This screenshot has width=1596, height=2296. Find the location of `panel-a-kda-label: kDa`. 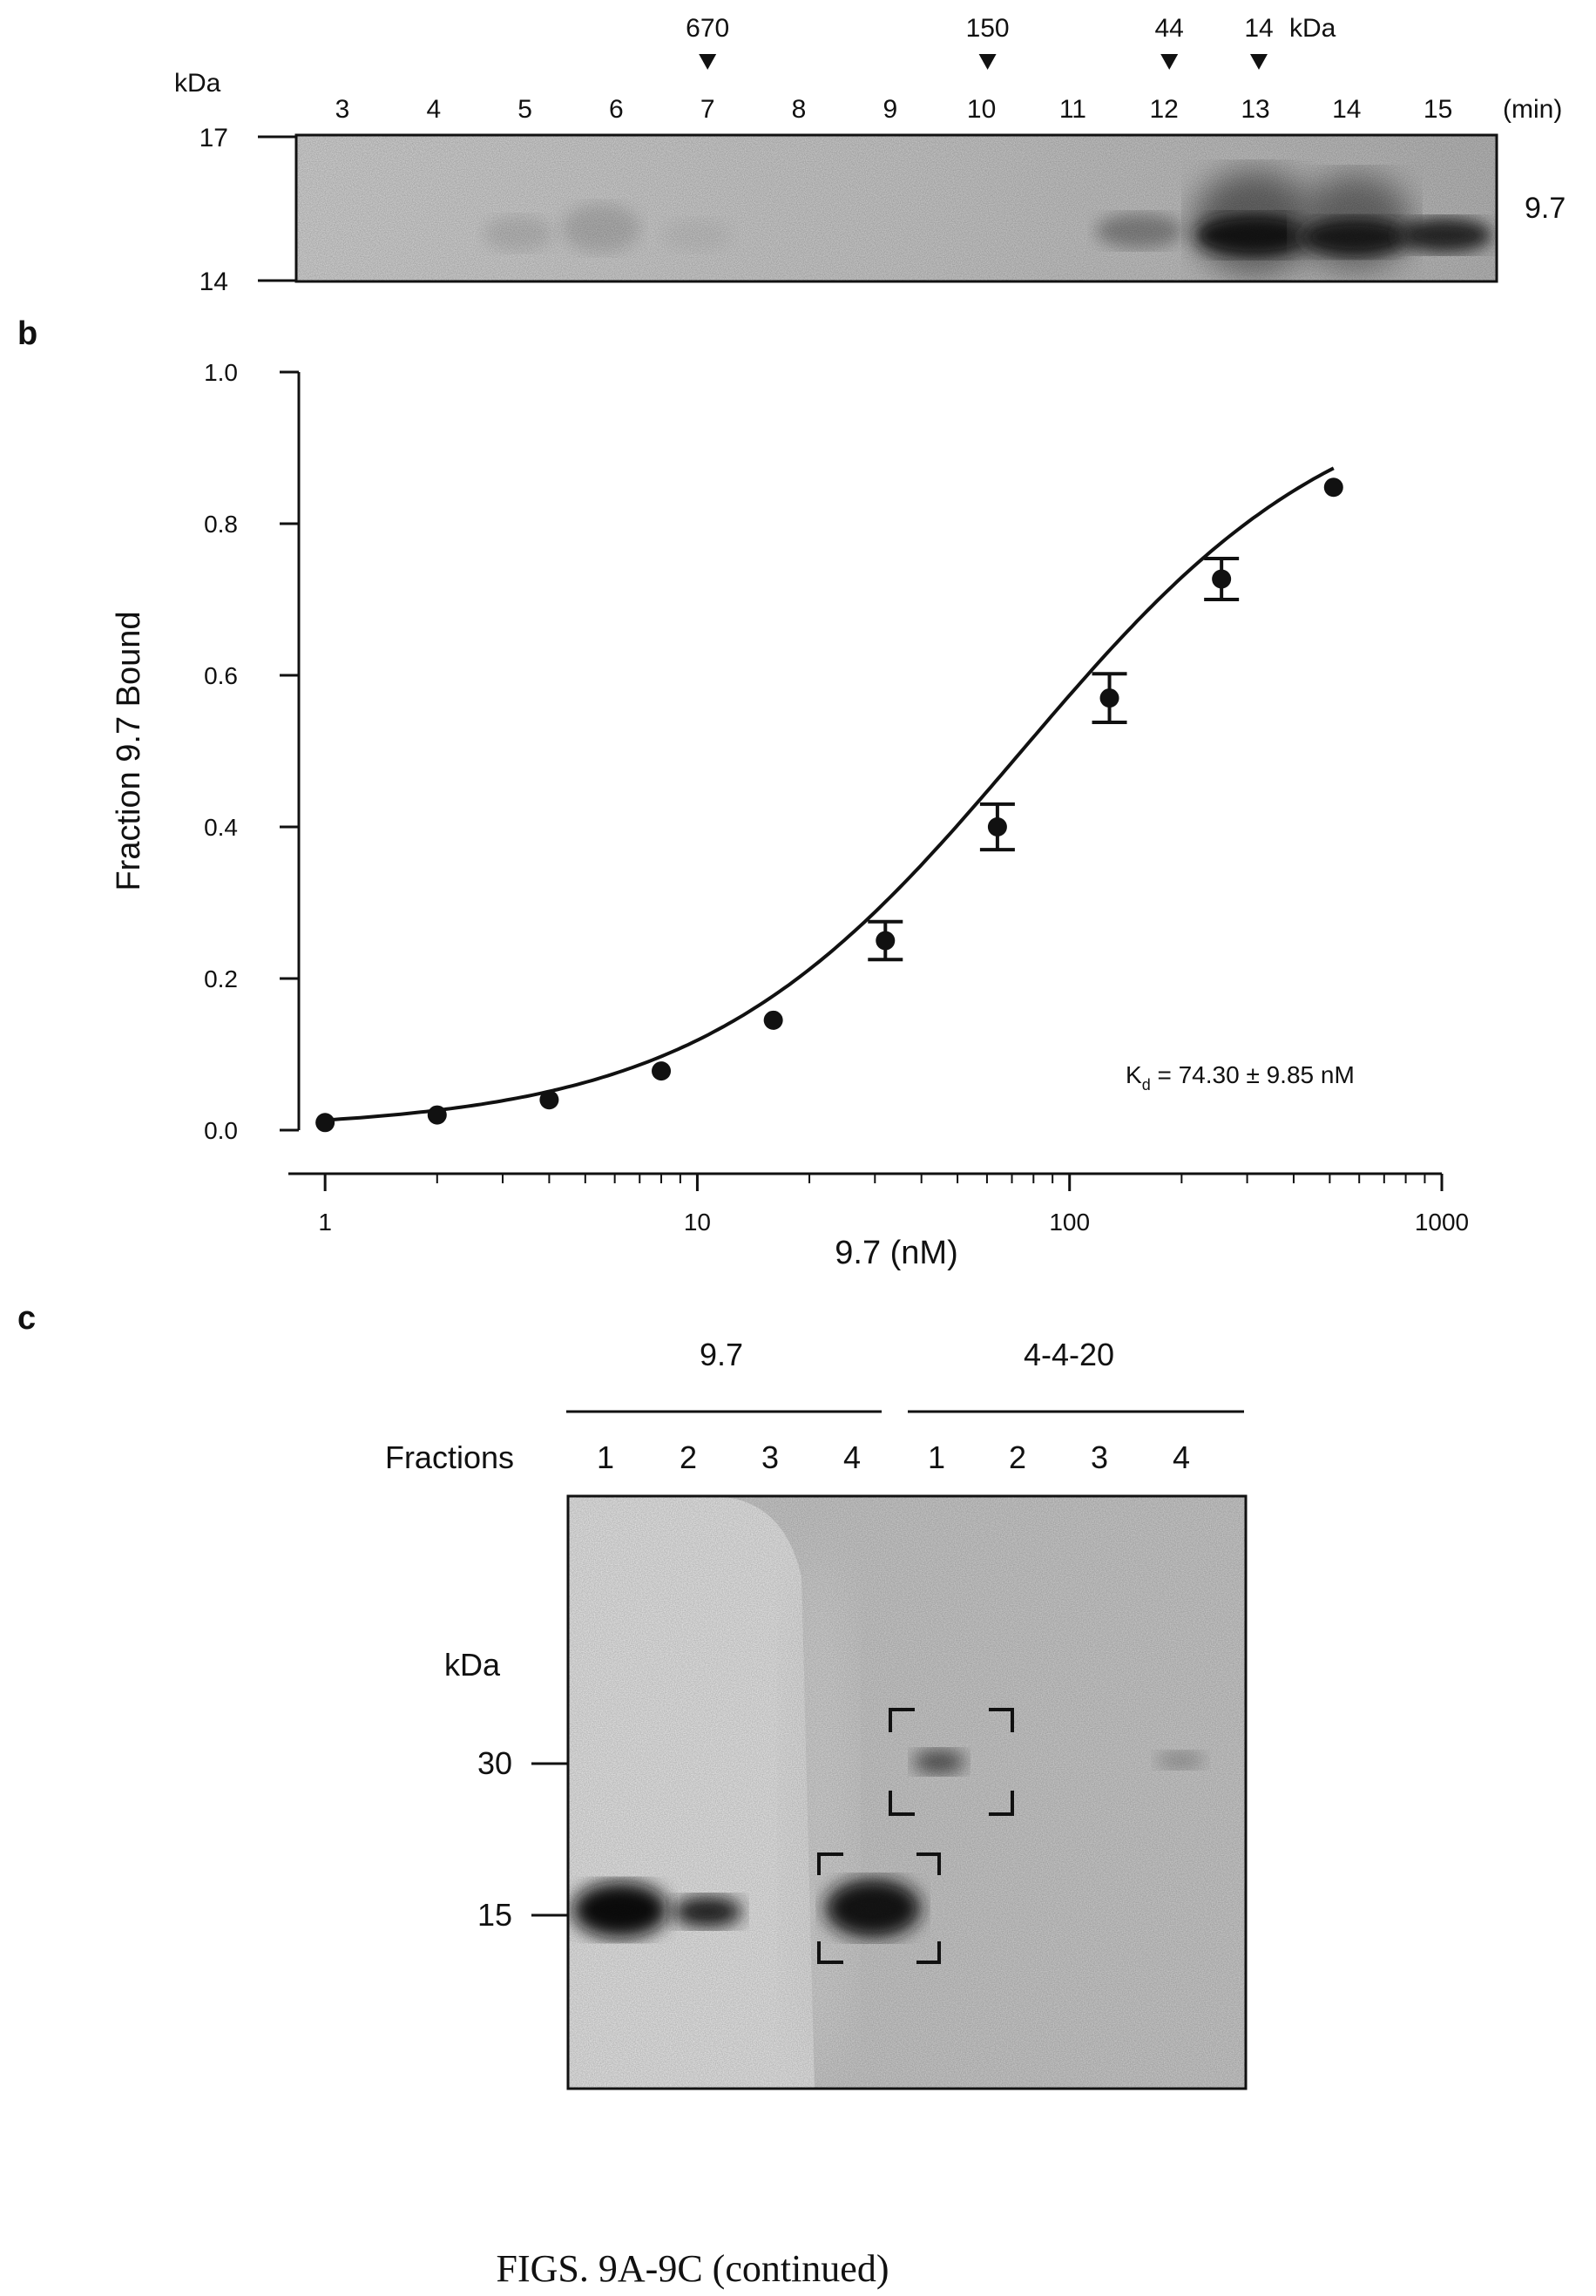

panel-a-kda-label: kDa is located at coordinates (197, 83).